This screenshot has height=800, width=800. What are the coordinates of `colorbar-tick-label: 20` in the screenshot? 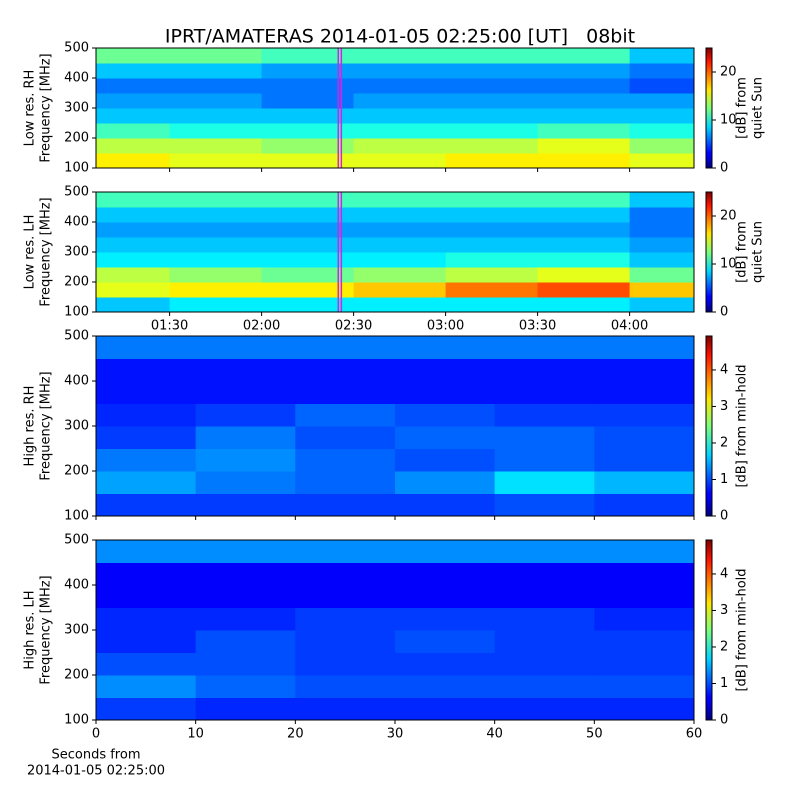 It's located at (728, 216).